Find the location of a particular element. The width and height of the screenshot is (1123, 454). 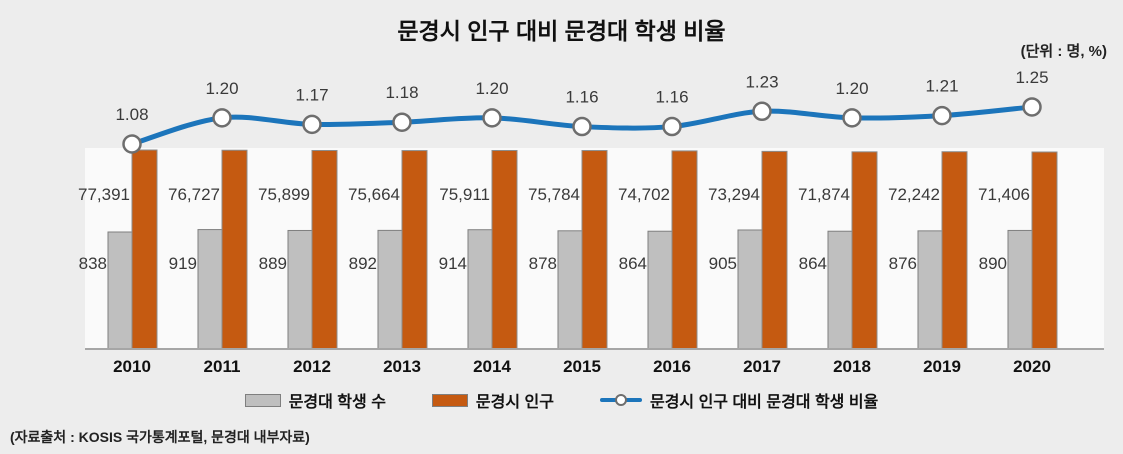

population-value-label: 75,911 is located at coordinates (464, 194).